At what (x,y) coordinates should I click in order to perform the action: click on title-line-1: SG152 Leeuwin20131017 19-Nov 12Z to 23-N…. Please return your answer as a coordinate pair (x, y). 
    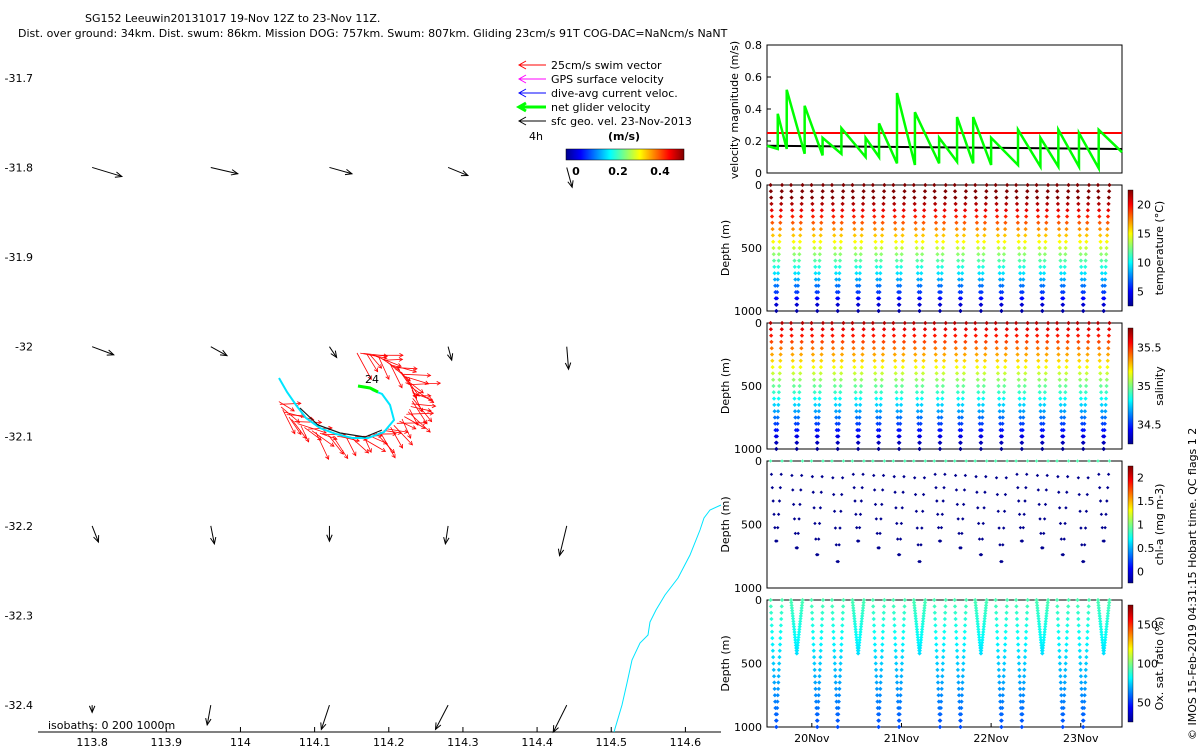
    Looking at the image, I should click on (232, 18).